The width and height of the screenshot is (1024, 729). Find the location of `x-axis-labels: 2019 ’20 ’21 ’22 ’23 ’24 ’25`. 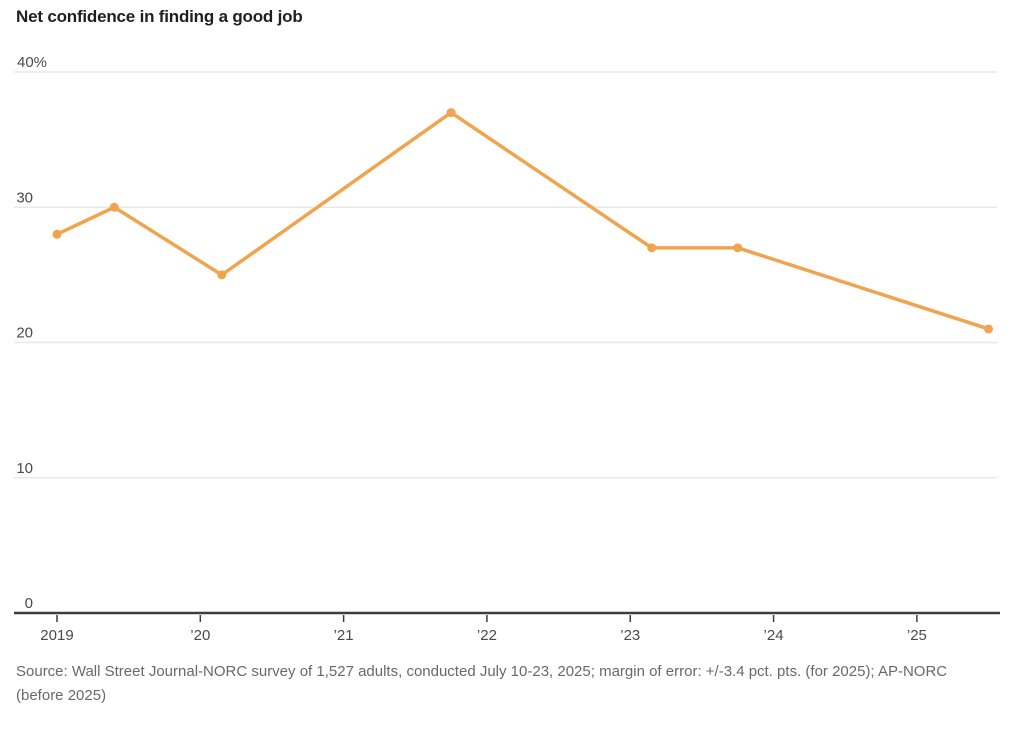

x-axis-labels: 2019 ’20 ’21 ’22 ’23 ’24 ’25 is located at coordinates (483, 635).